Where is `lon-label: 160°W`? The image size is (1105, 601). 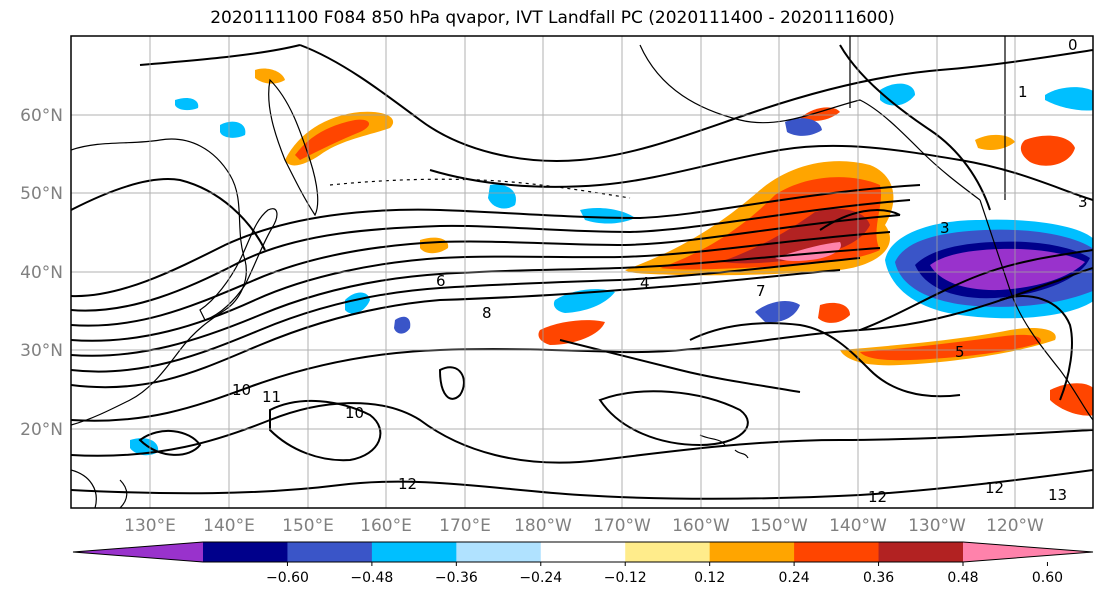
lon-label: 160°W is located at coordinates (701, 526).